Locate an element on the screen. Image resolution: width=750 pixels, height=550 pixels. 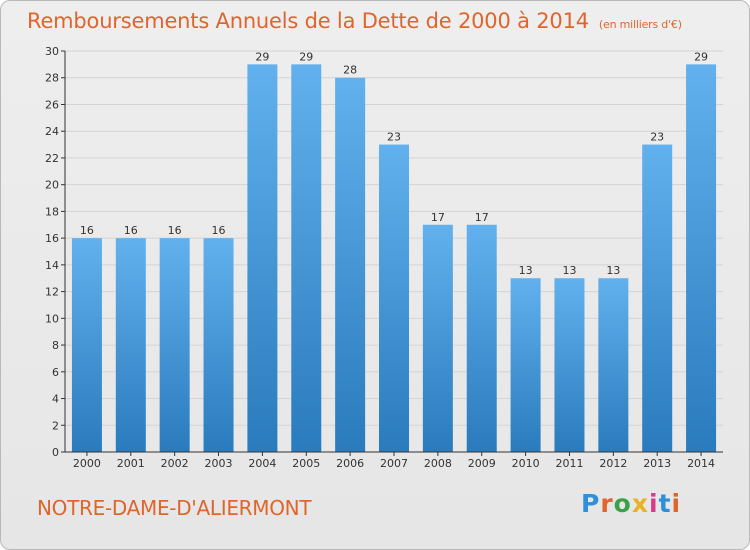
y-tick-label: 18 is located at coordinates (52, 211).